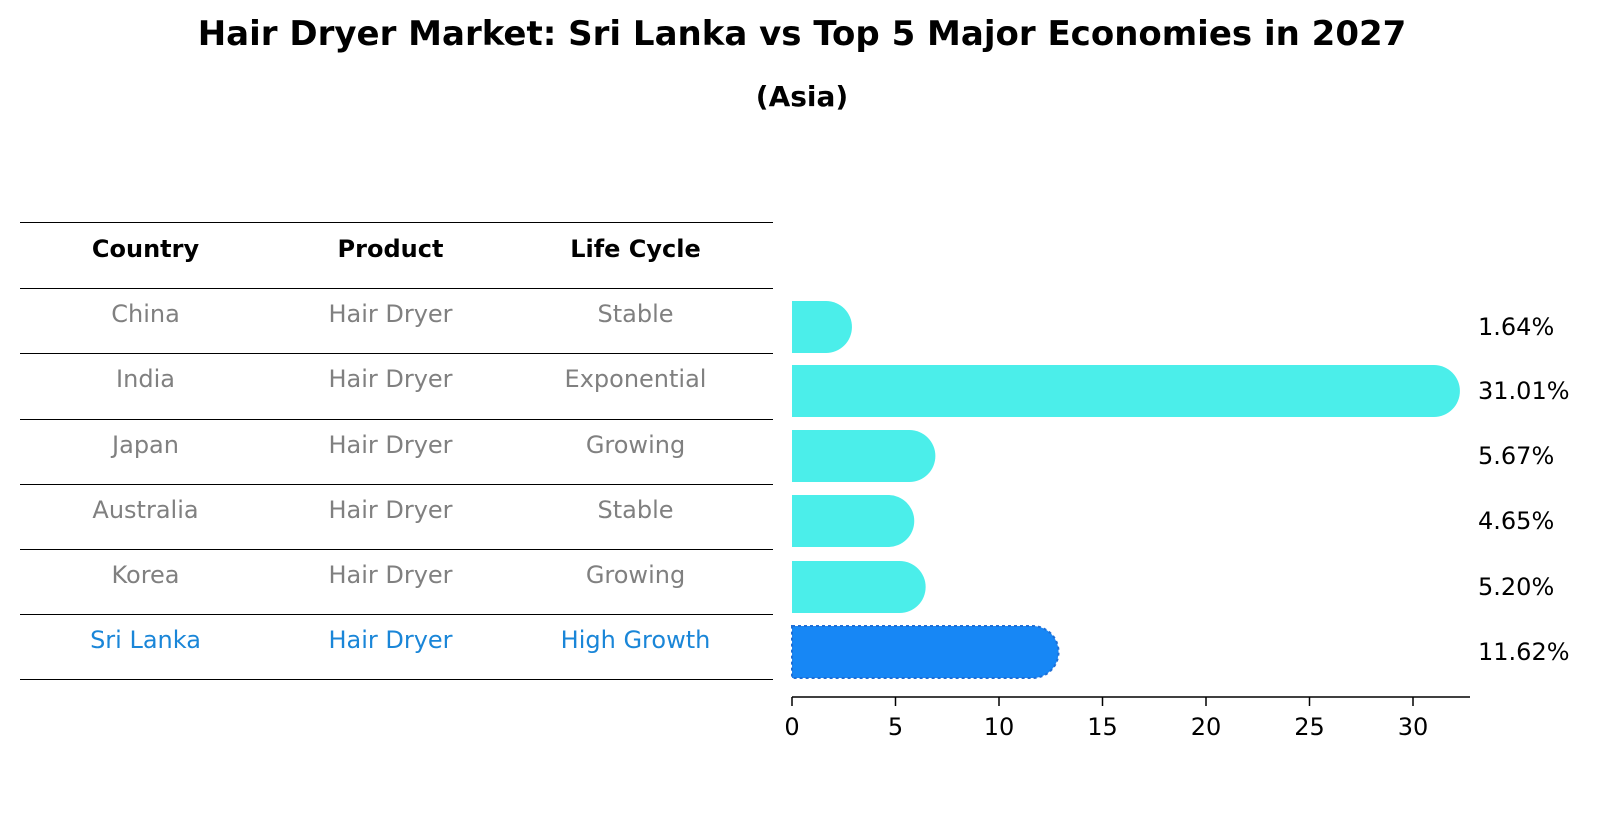 The height and width of the screenshot is (823, 1604). I want to click on x-tick-label: 5, so click(895, 727).